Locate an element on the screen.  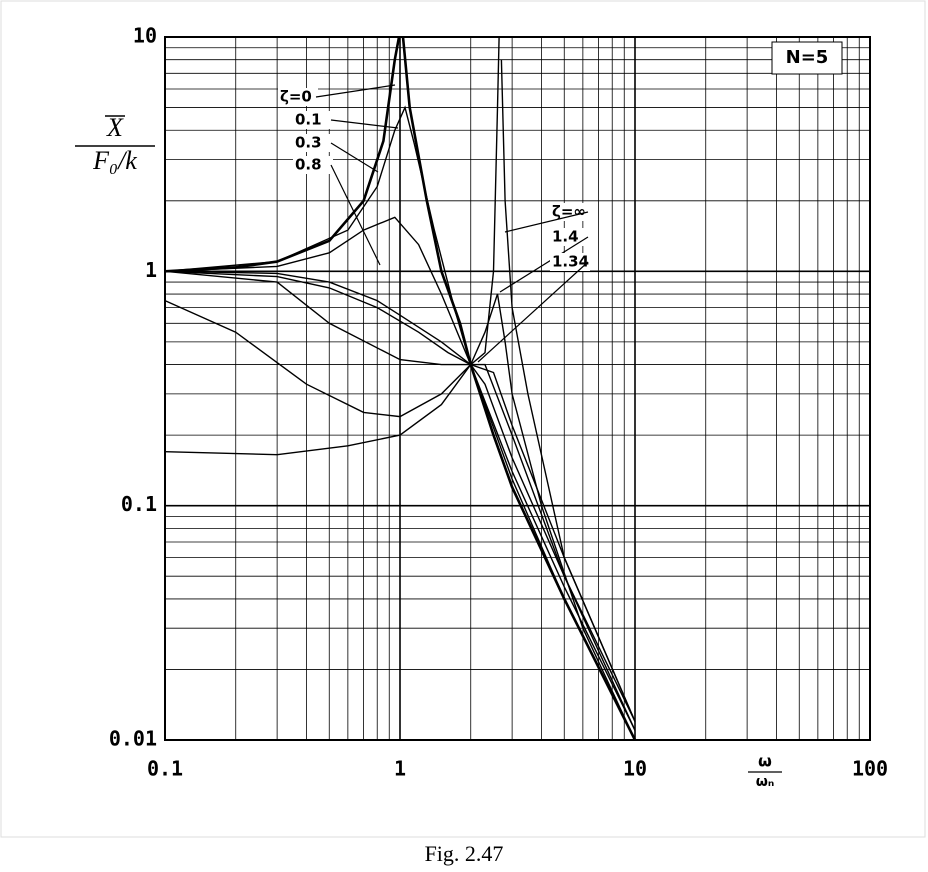
y-label-denominator: F₀/k is located at coordinates (114, 160).